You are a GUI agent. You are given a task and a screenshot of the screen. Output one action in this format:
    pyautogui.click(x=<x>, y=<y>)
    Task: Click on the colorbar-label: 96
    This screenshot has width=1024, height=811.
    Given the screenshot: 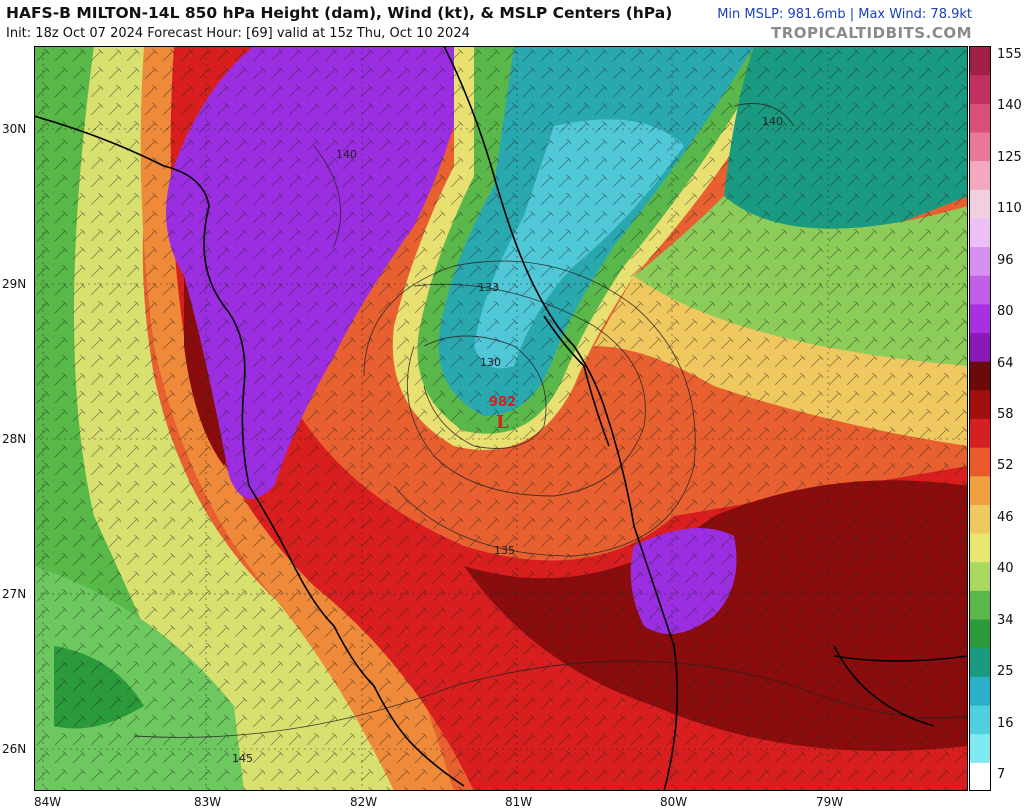 What is the action you would take?
    pyautogui.click(x=1005, y=260)
    